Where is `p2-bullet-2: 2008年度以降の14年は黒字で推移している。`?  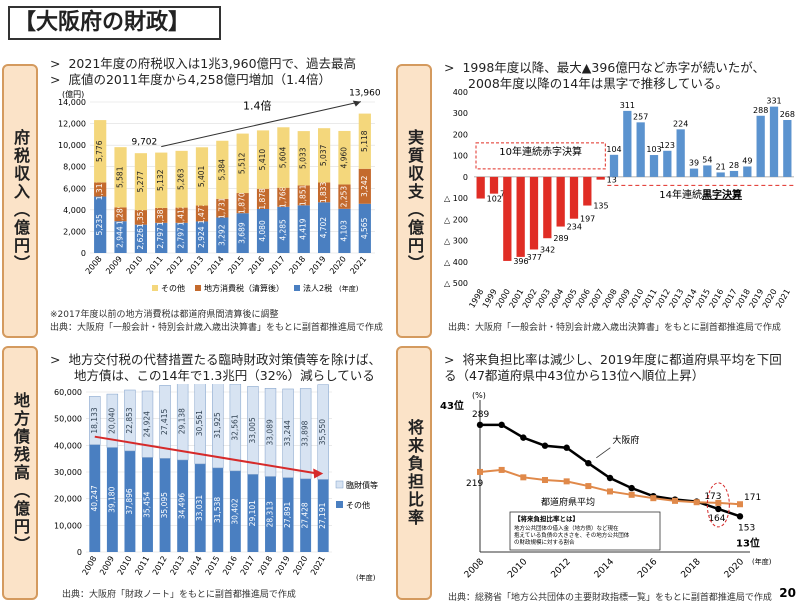
p2-bullet-2: 2008年度以降の14年は黒字で推移している。 is located at coordinates (598, 83).